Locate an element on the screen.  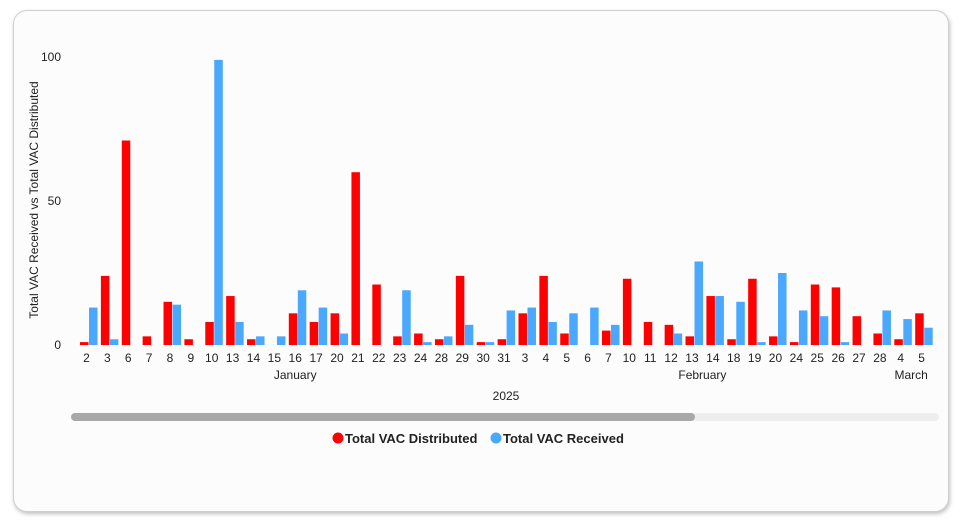
x-month-label: January is located at coordinates (295, 375).